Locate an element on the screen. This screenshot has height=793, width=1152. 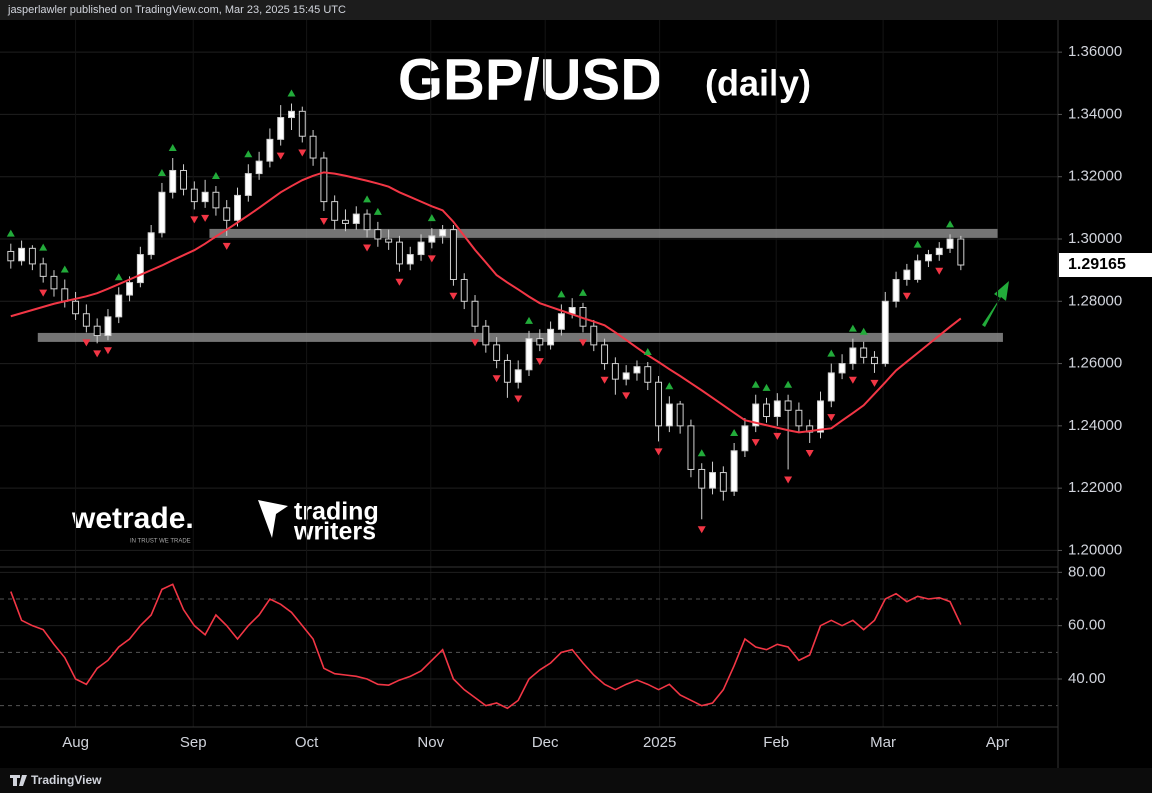
y-tick-label: 40.00 is located at coordinates (1087, 678).